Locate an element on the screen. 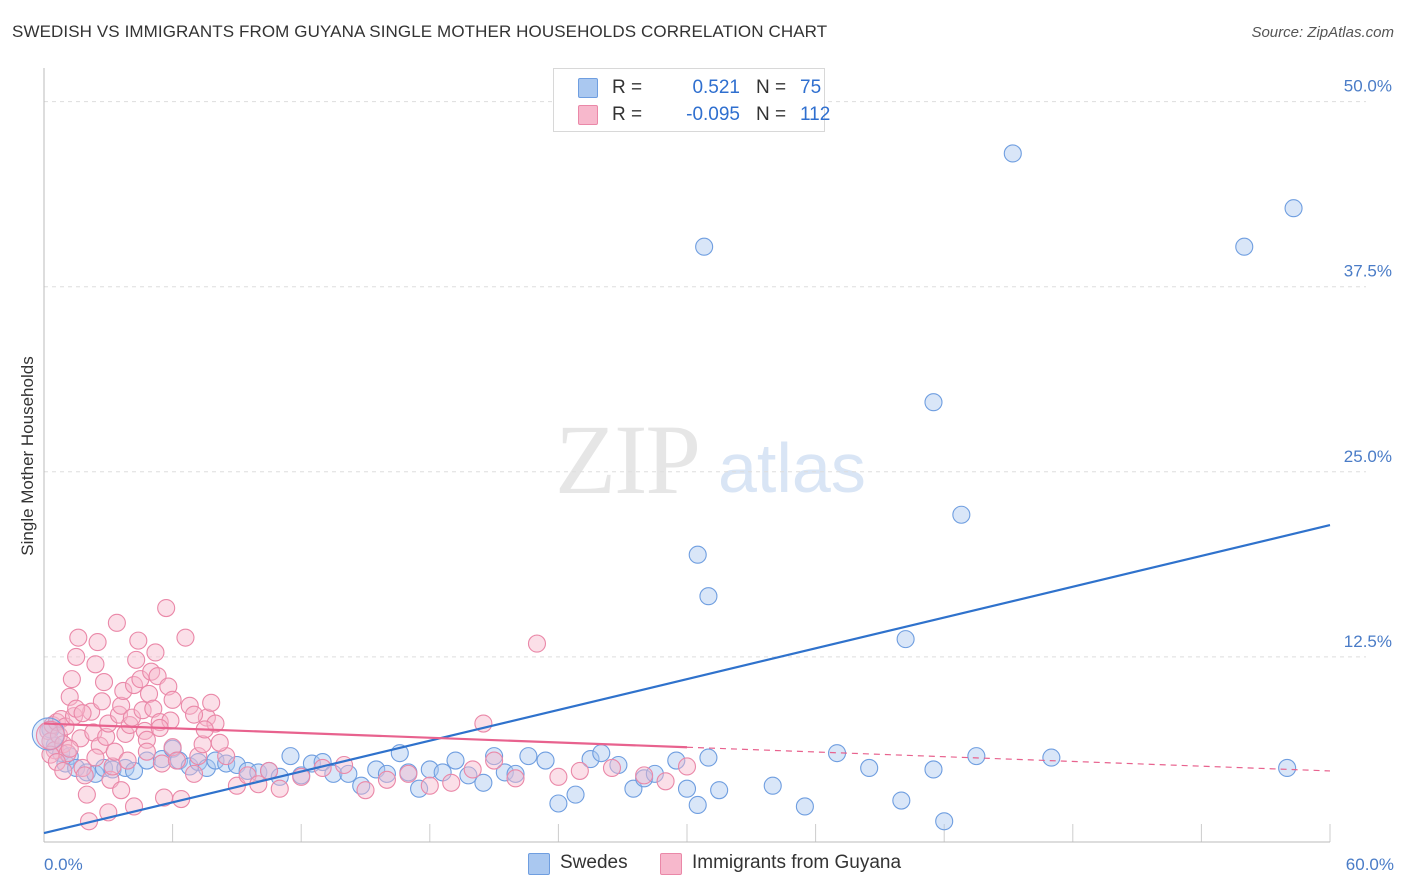 The image size is (1406, 892). y-tick-label: 25.0% is located at coordinates (1368, 456).